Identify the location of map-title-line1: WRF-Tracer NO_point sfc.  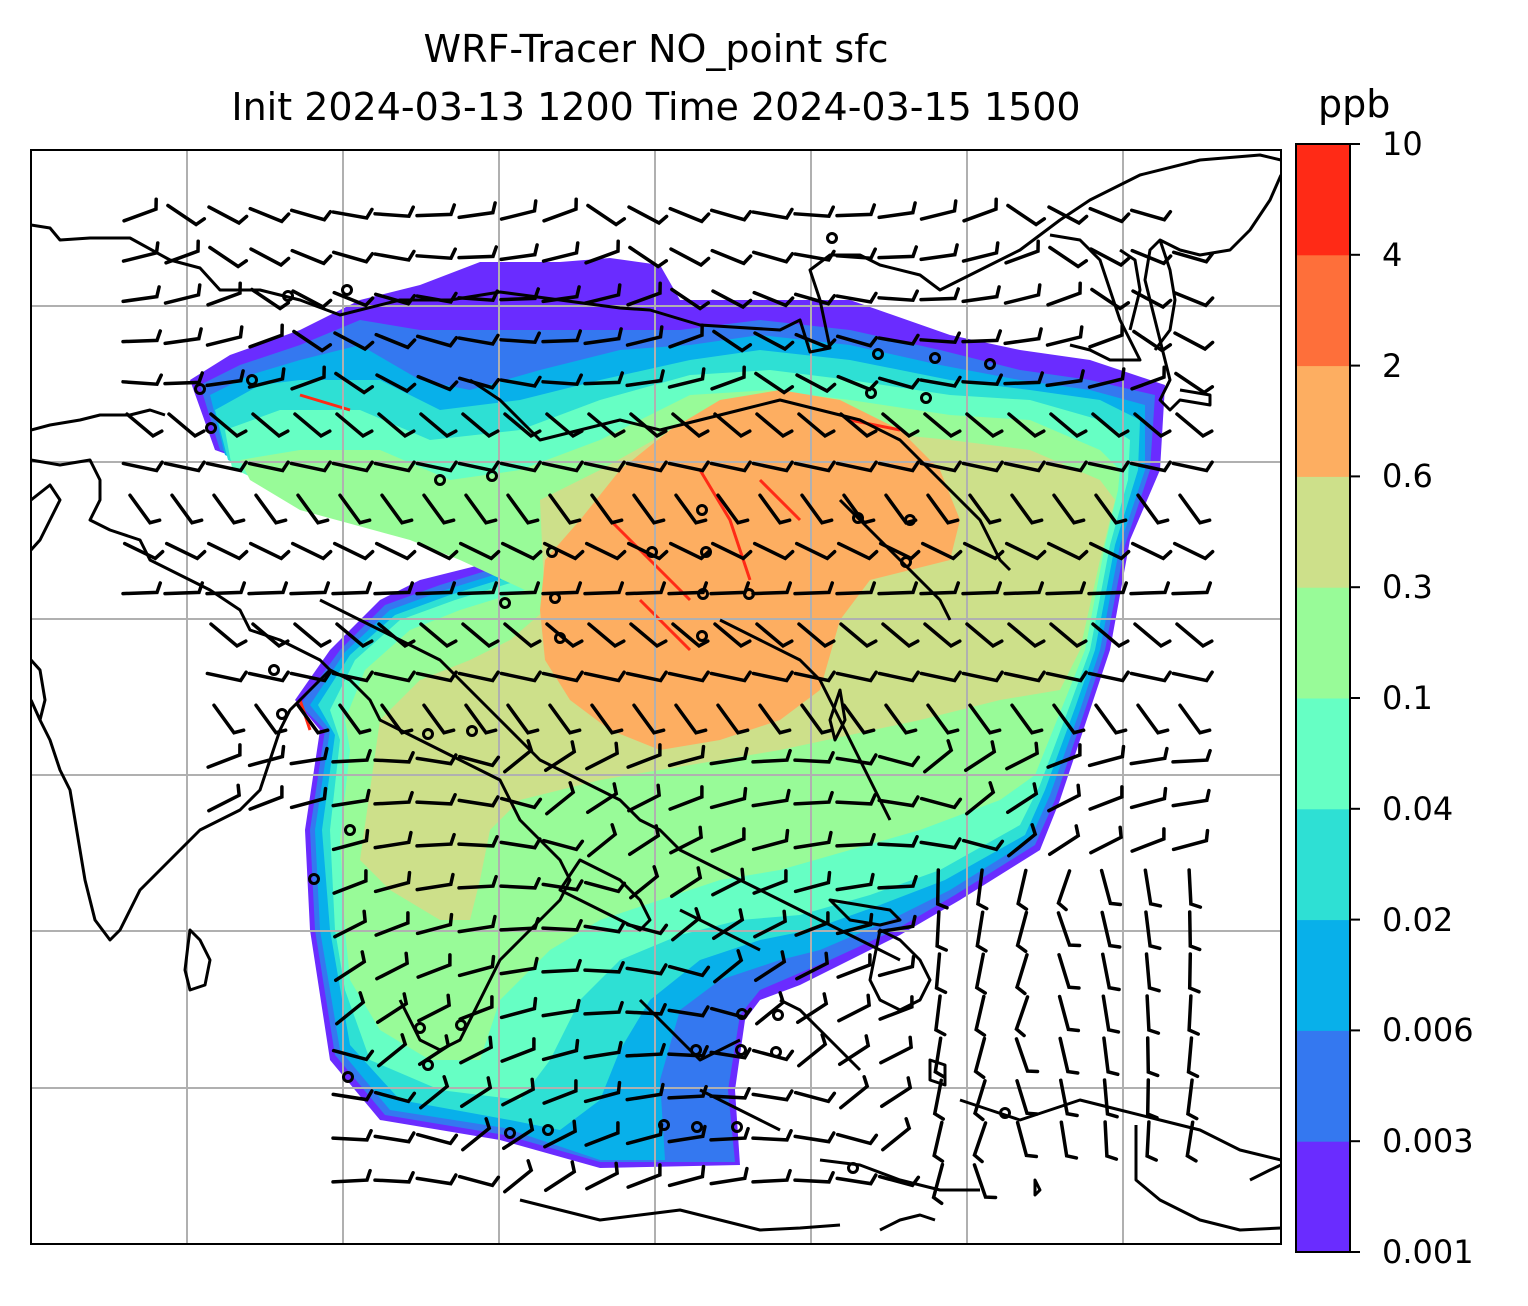
(656, 49).